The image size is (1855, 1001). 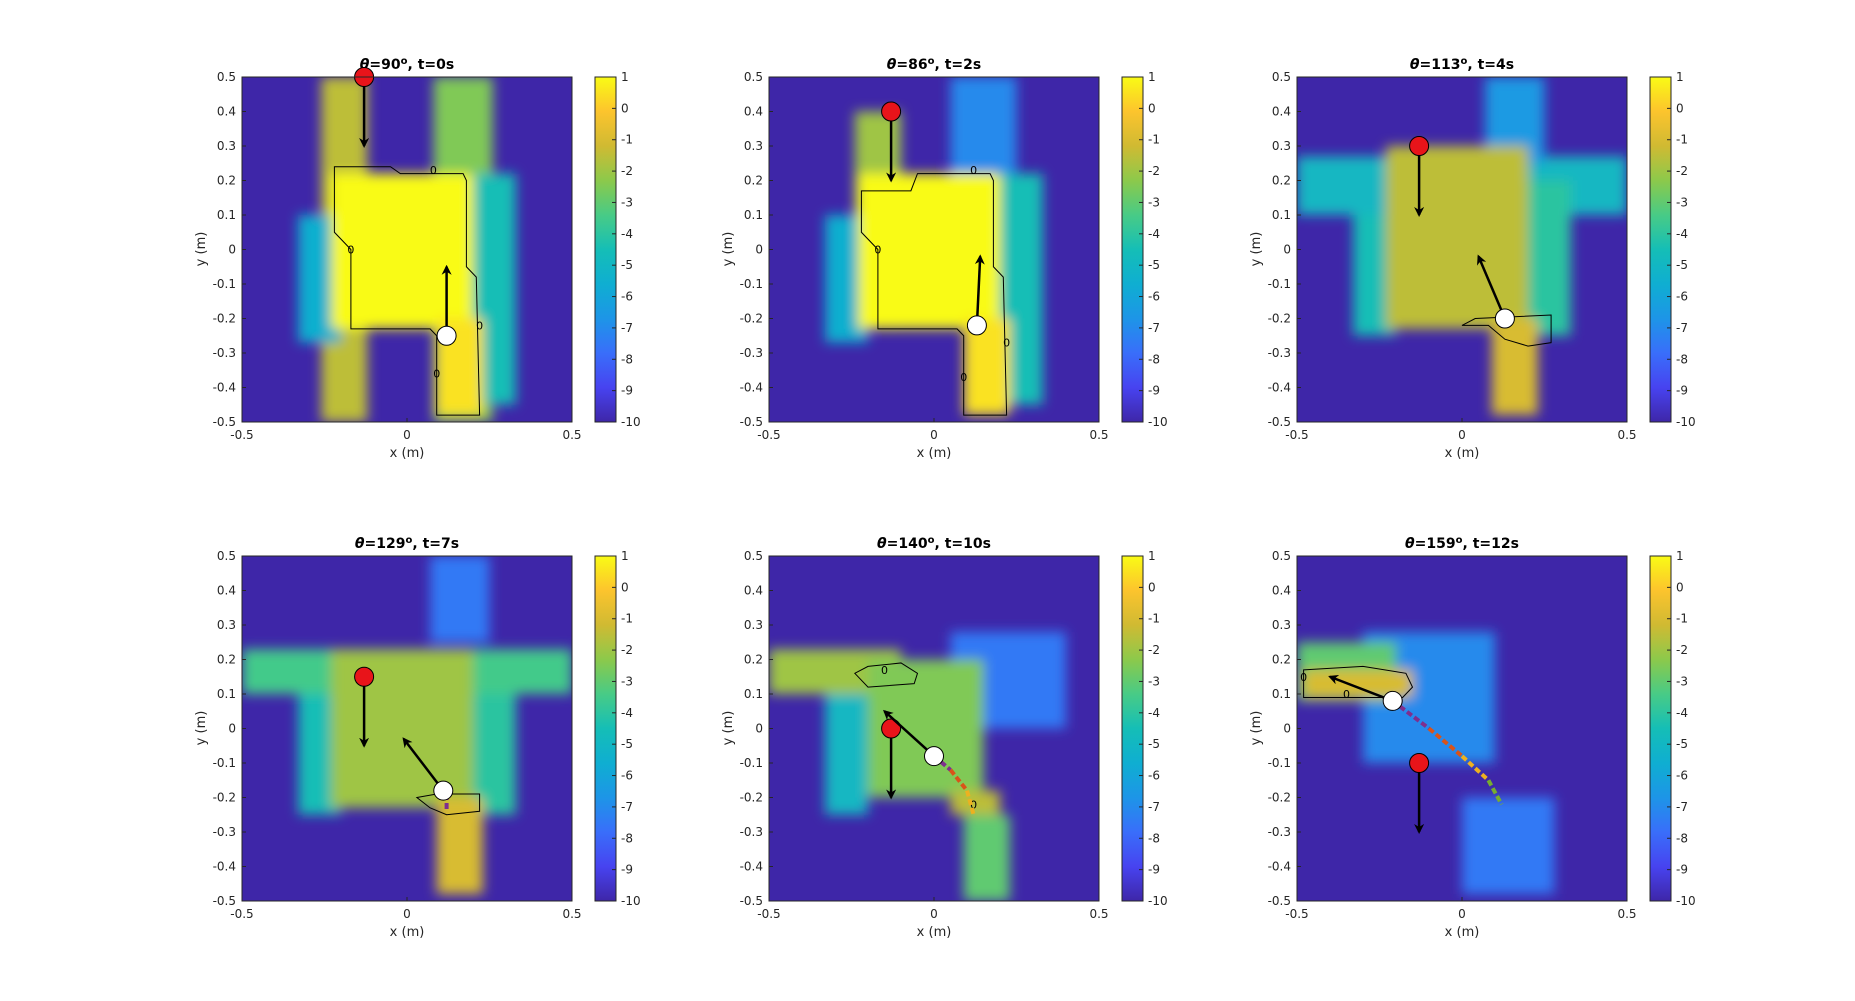 I want to click on panel-4-ylabel: y (m), so click(x=201, y=728).